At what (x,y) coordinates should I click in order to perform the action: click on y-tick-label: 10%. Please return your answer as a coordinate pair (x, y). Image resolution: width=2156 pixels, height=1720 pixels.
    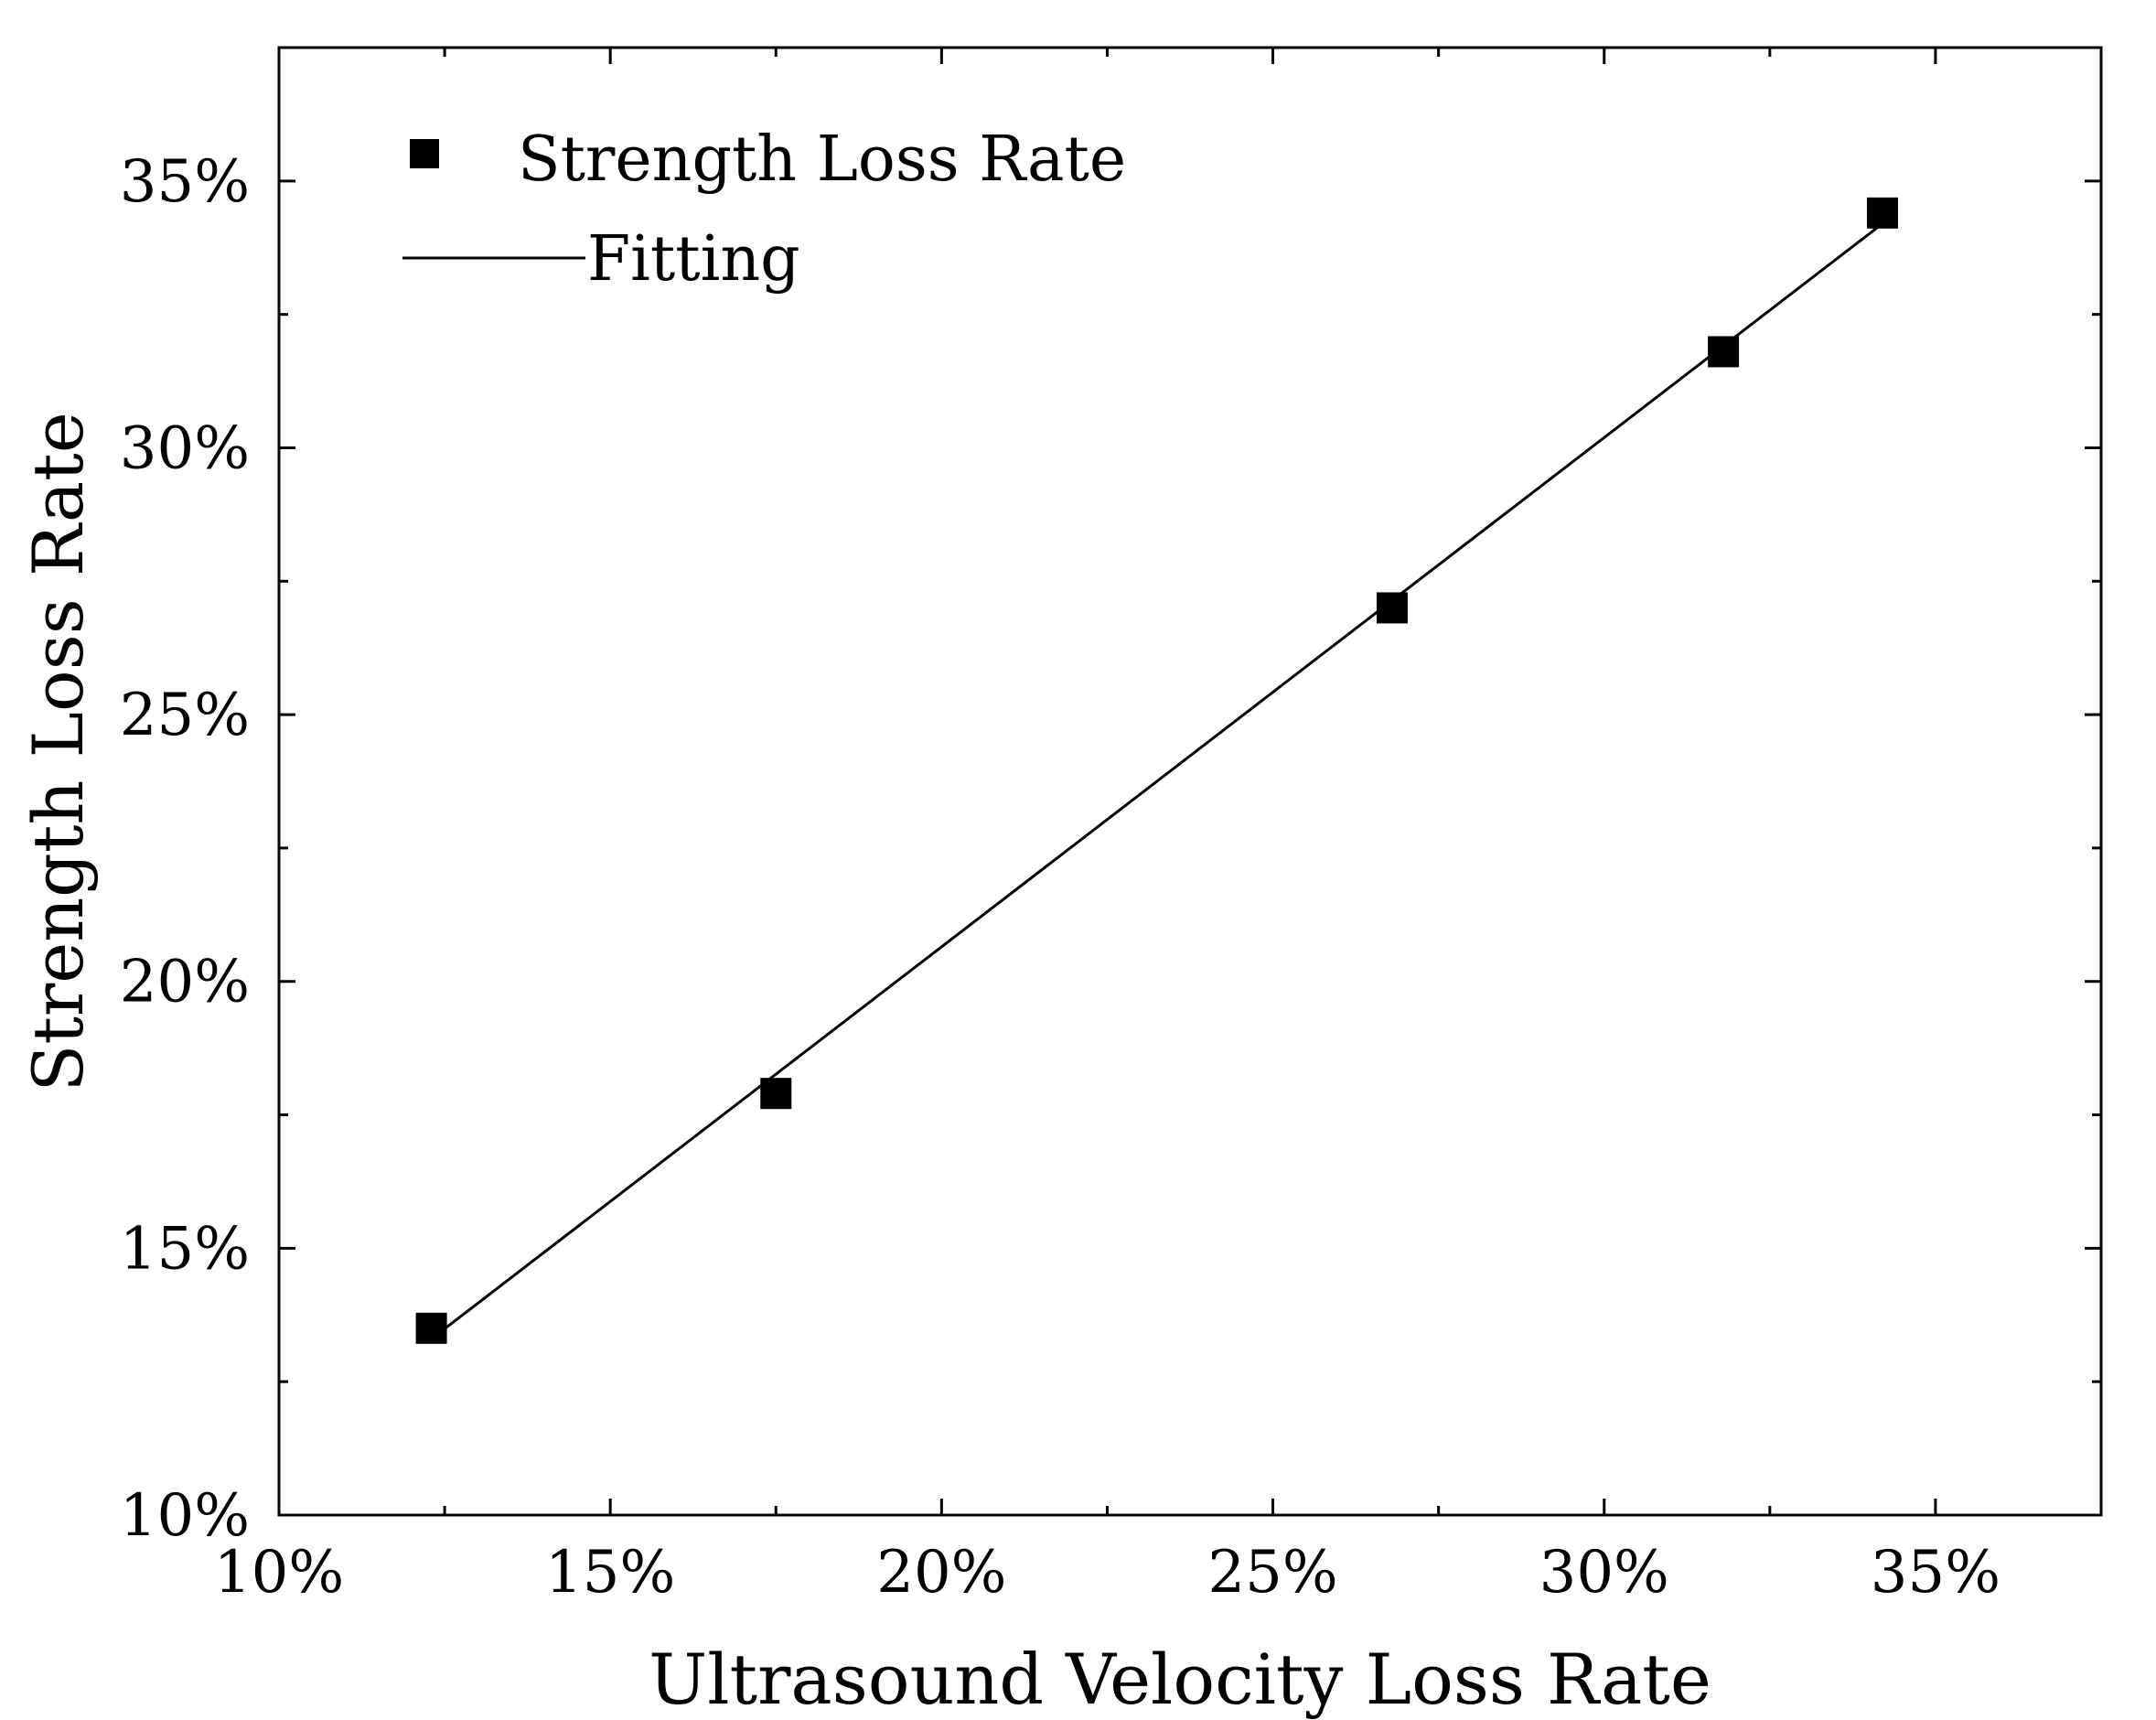
    Looking at the image, I should click on (185, 1516).